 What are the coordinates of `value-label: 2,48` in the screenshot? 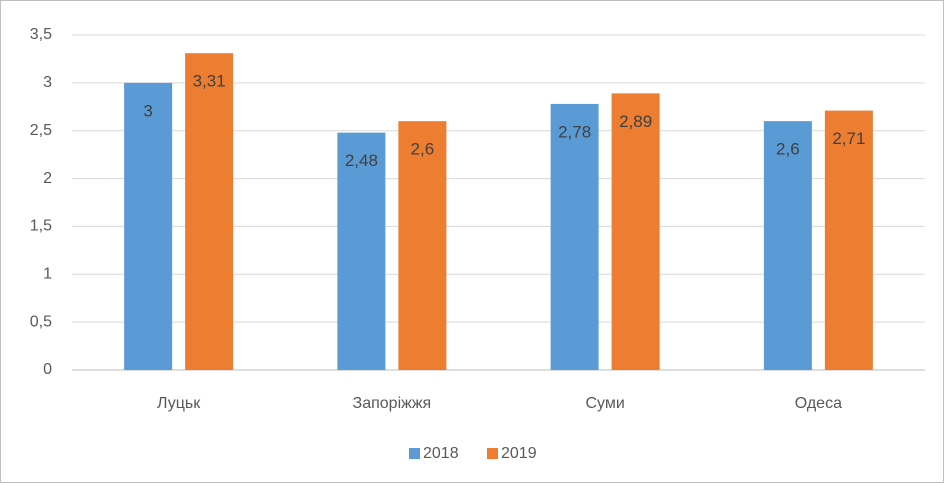 It's located at (361, 160).